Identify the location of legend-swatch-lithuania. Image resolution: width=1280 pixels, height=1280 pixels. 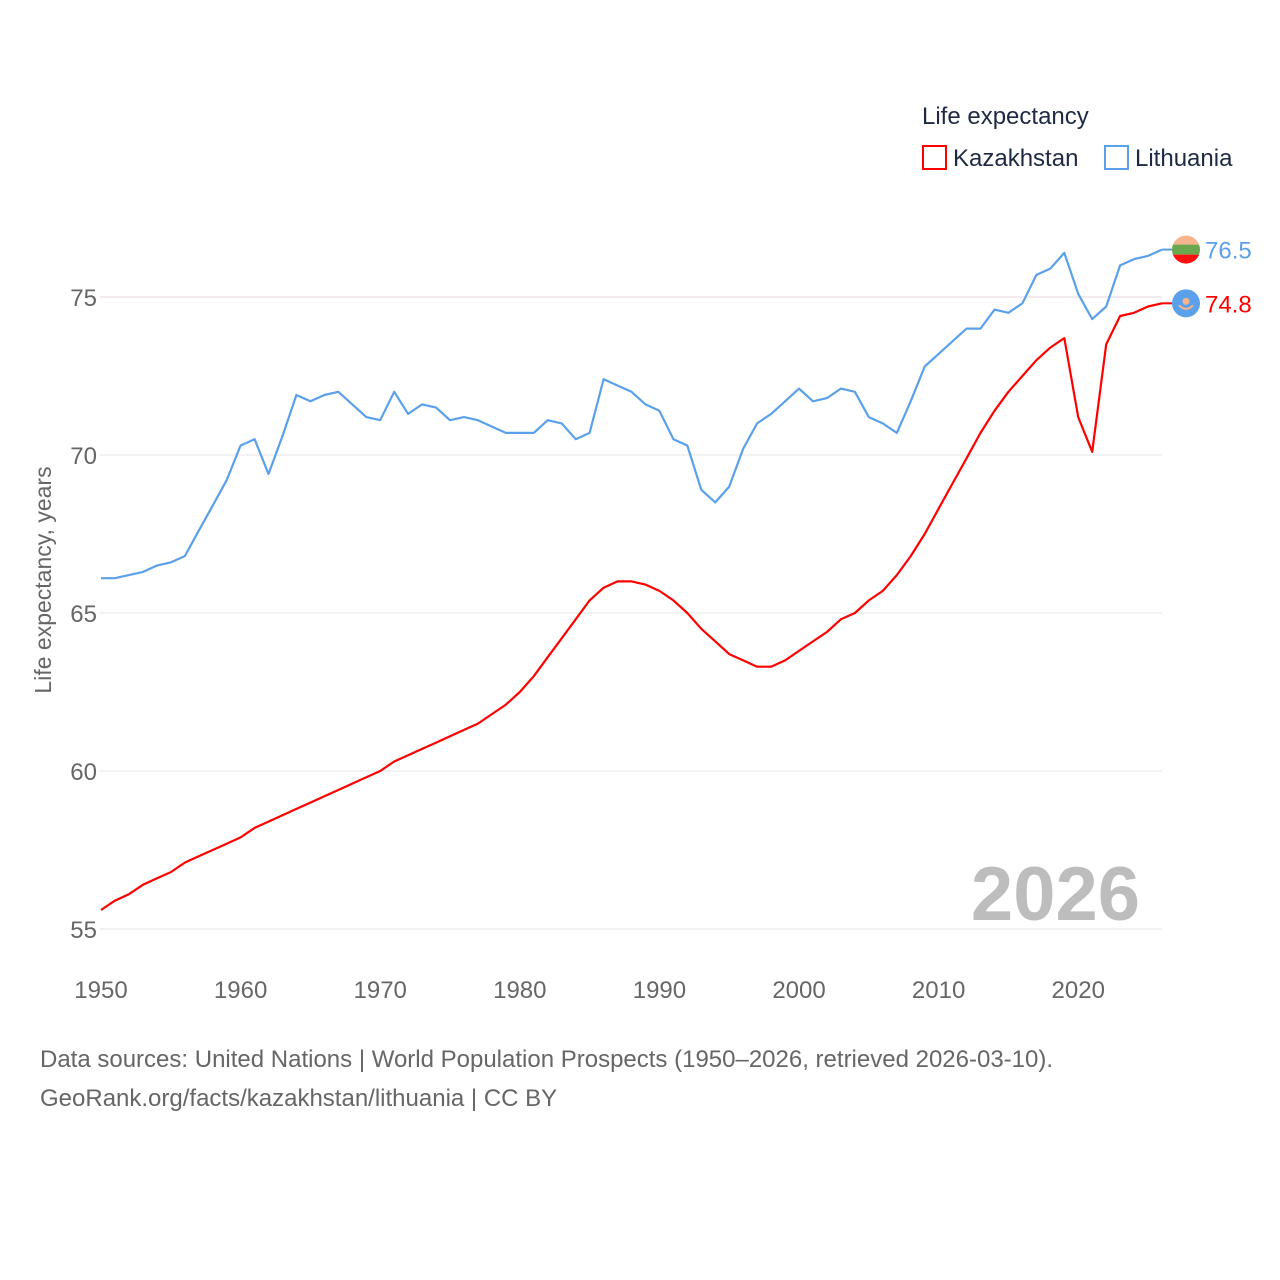
(1116, 157).